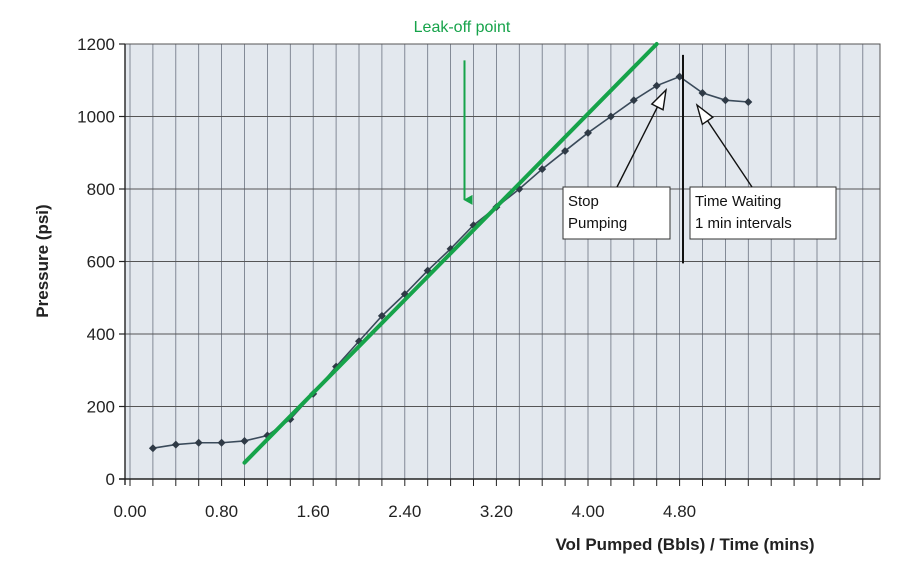 This screenshot has height=571, width=905. What do you see at coordinates (496, 511) in the screenshot?
I see `x-tick-label: 3.20` at bounding box center [496, 511].